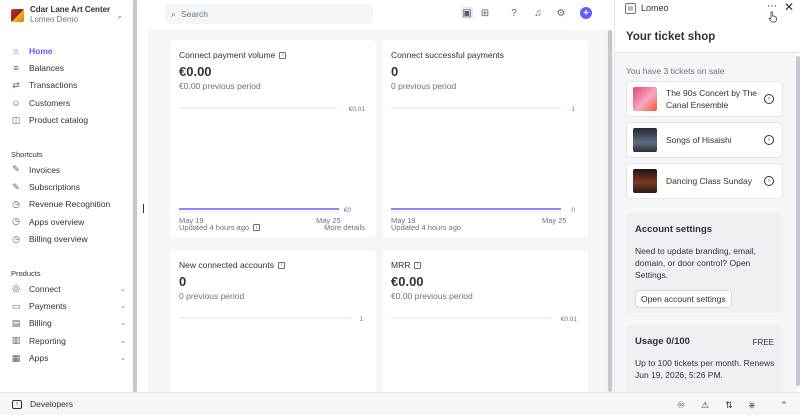 The height and width of the screenshot is (415, 800). What do you see at coordinates (586, 13) in the screenshot?
I see `create-plus-button: +` at bounding box center [586, 13].